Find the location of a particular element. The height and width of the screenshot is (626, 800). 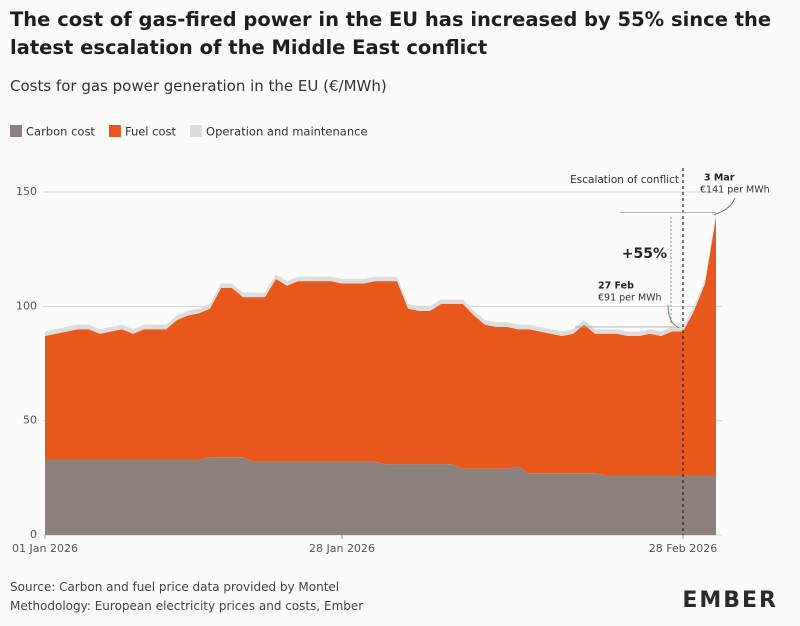

legend-label: Operation and maintenance is located at coordinates (287, 132).